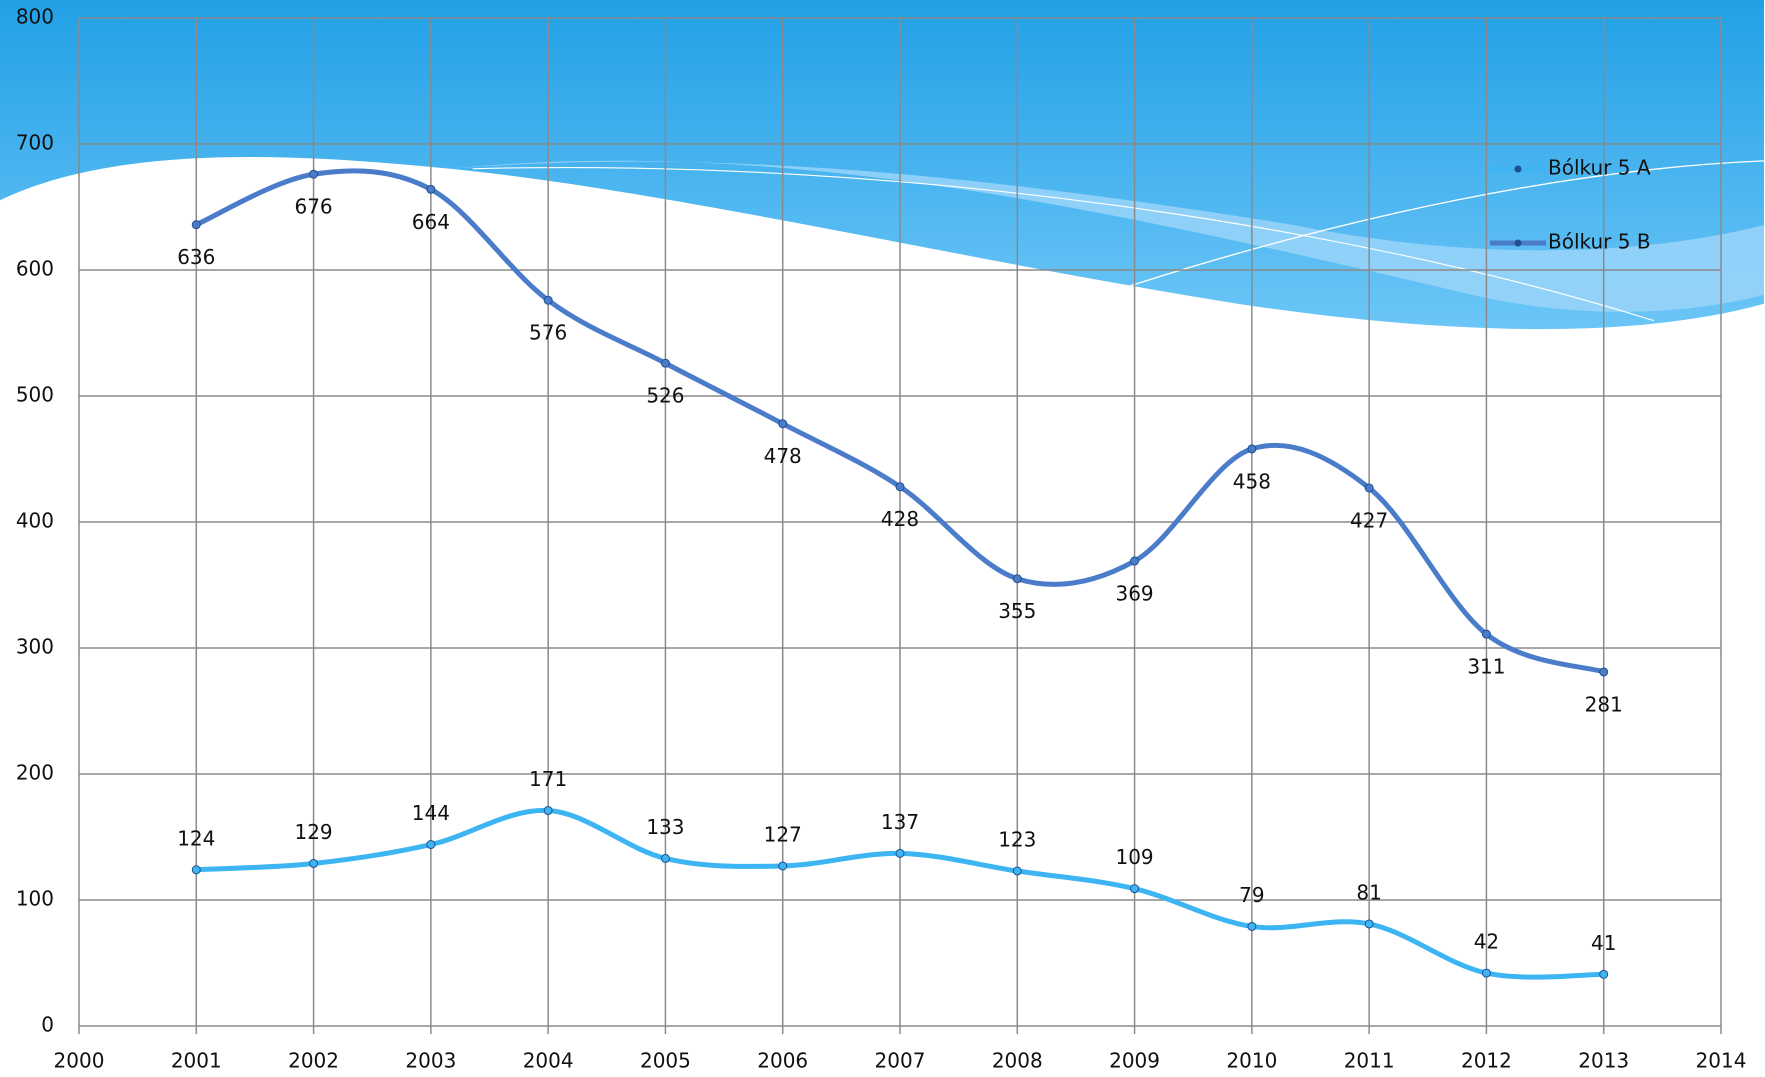 Image resolution: width=1765 pixels, height=1077 pixels. Describe the element at coordinates (1486, 1061) in the screenshot. I see `x-tick-label: 2012` at that location.